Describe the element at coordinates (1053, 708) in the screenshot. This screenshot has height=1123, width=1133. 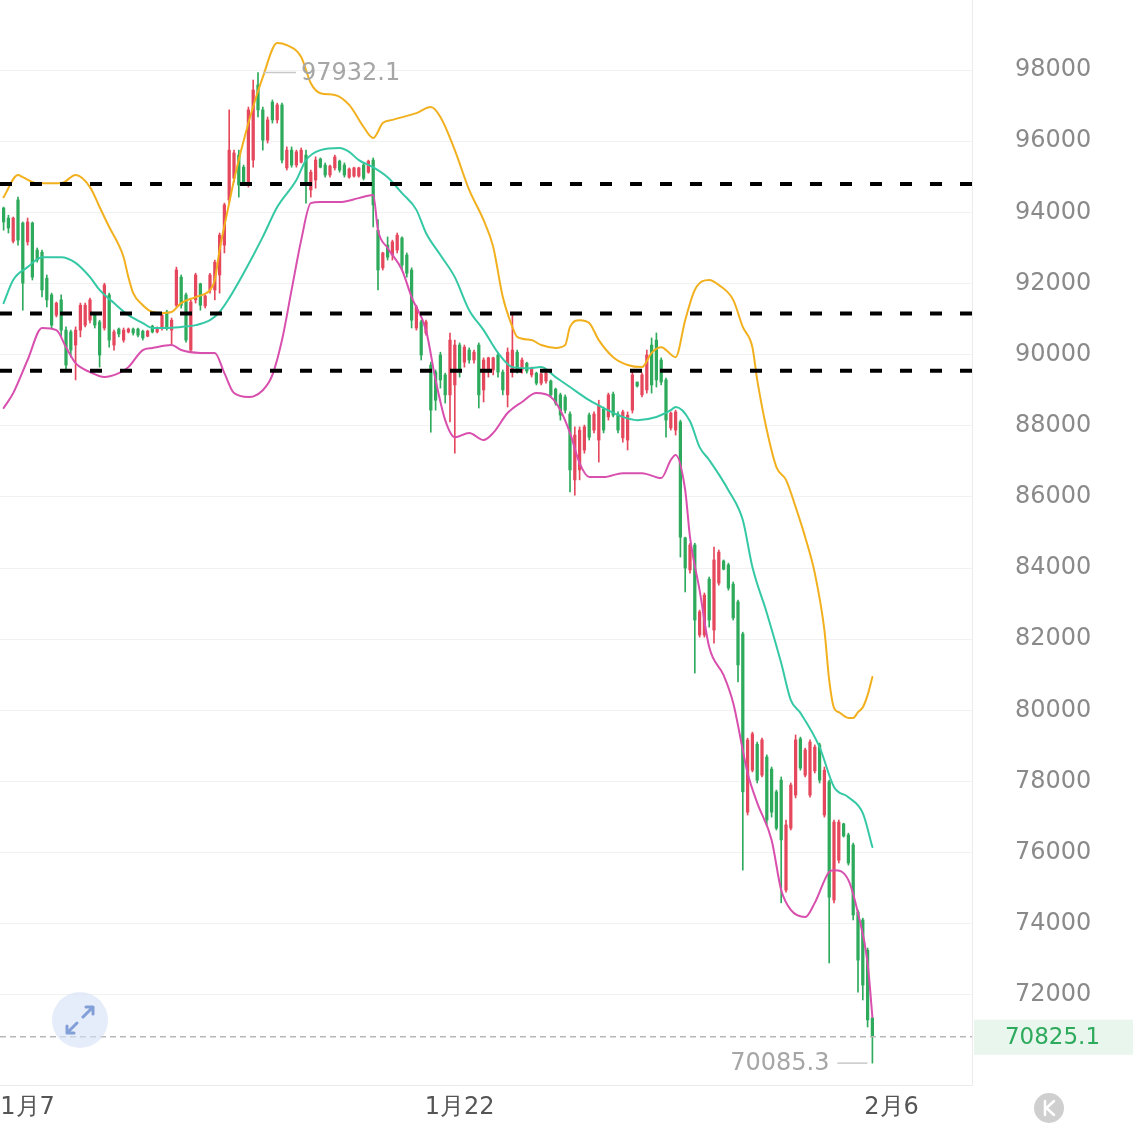
I see `y-tick-label: 80000` at that location.